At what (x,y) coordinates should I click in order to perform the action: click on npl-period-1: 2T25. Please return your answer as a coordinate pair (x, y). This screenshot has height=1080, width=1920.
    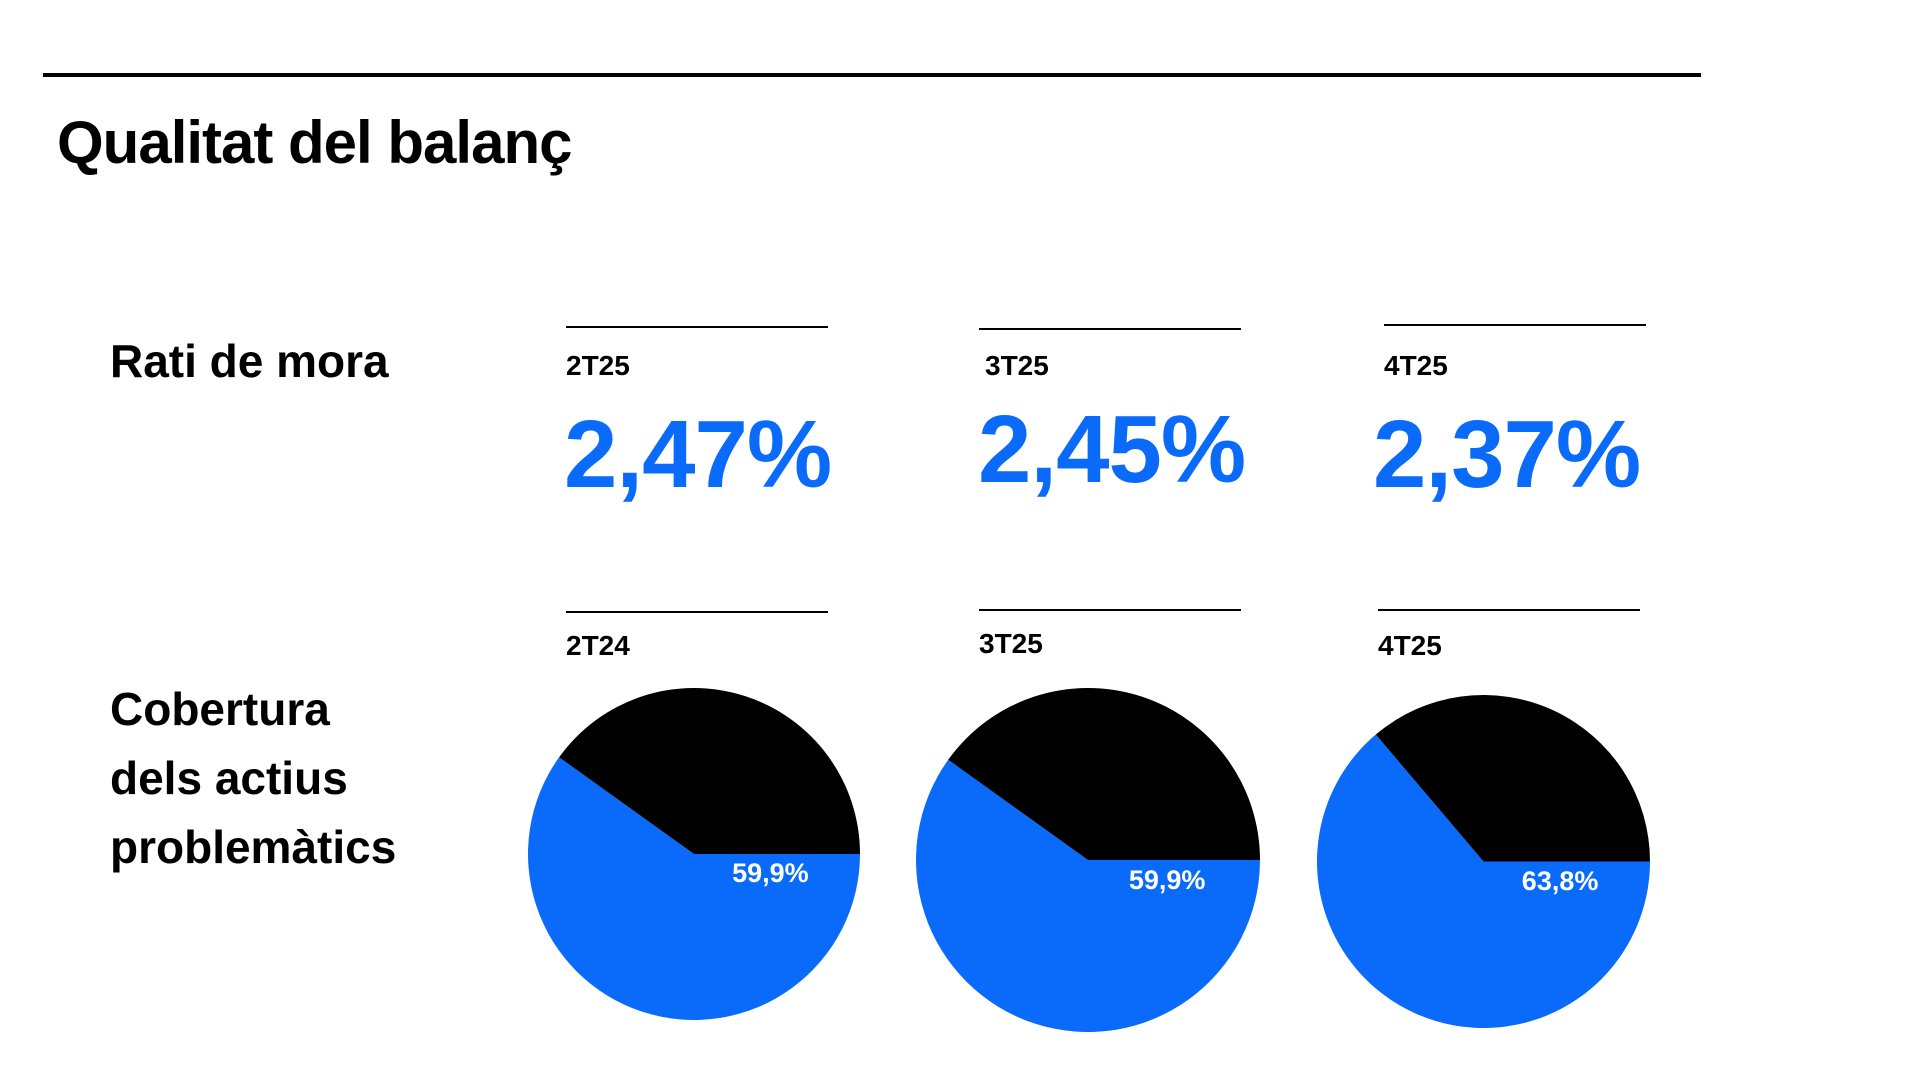
    Looking at the image, I should click on (598, 365).